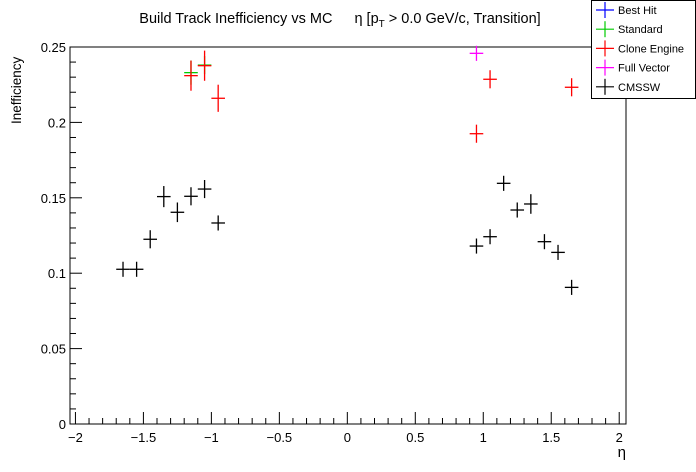 The height and width of the screenshot is (472, 696). What do you see at coordinates (144, 437) in the screenshot?
I see `x-tick-label: −1.5` at bounding box center [144, 437].